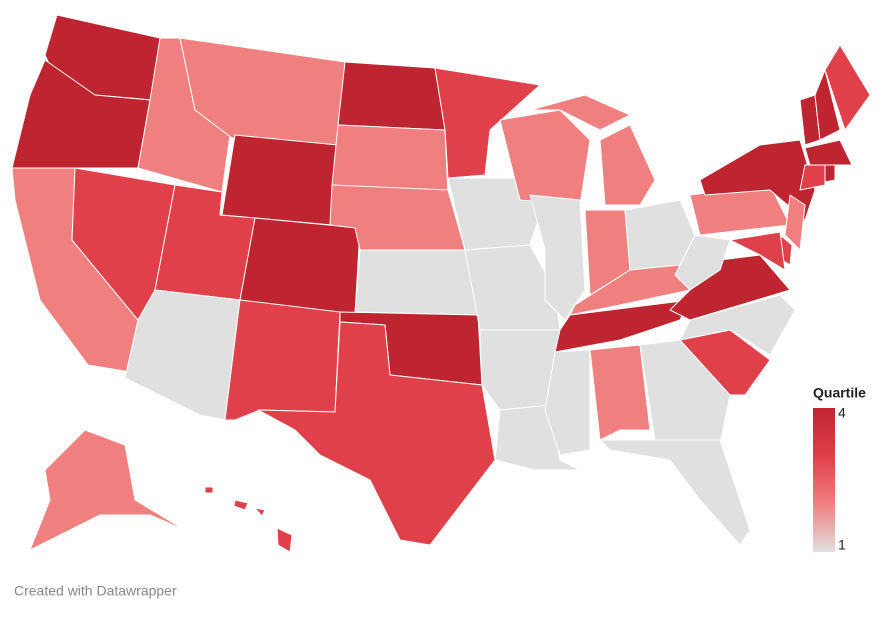 The image size is (890, 617). I want to click on legend-tick-label: 4, so click(842, 413).